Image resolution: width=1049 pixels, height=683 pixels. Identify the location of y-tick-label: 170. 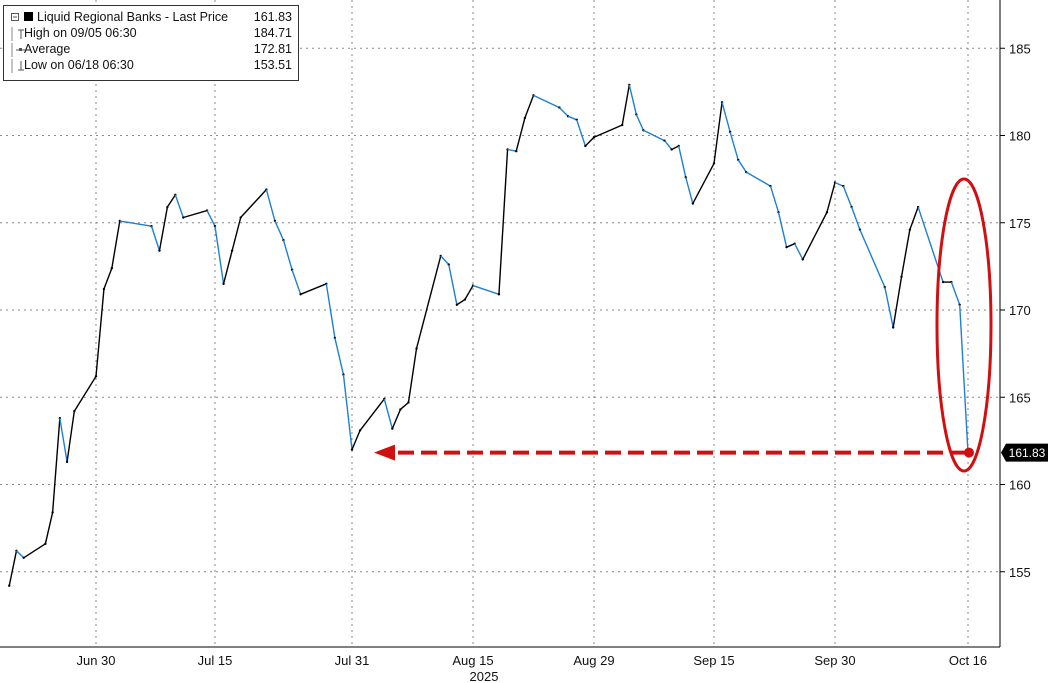
(1020, 310).